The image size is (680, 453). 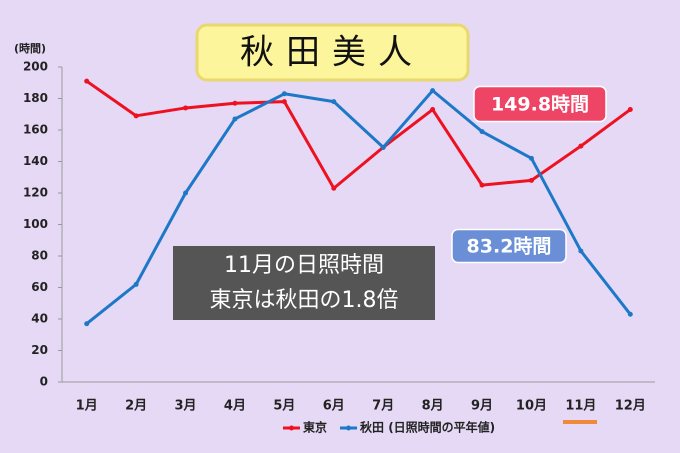 I want to click on x-tick-label: 8月, so click(x=433, y=406).